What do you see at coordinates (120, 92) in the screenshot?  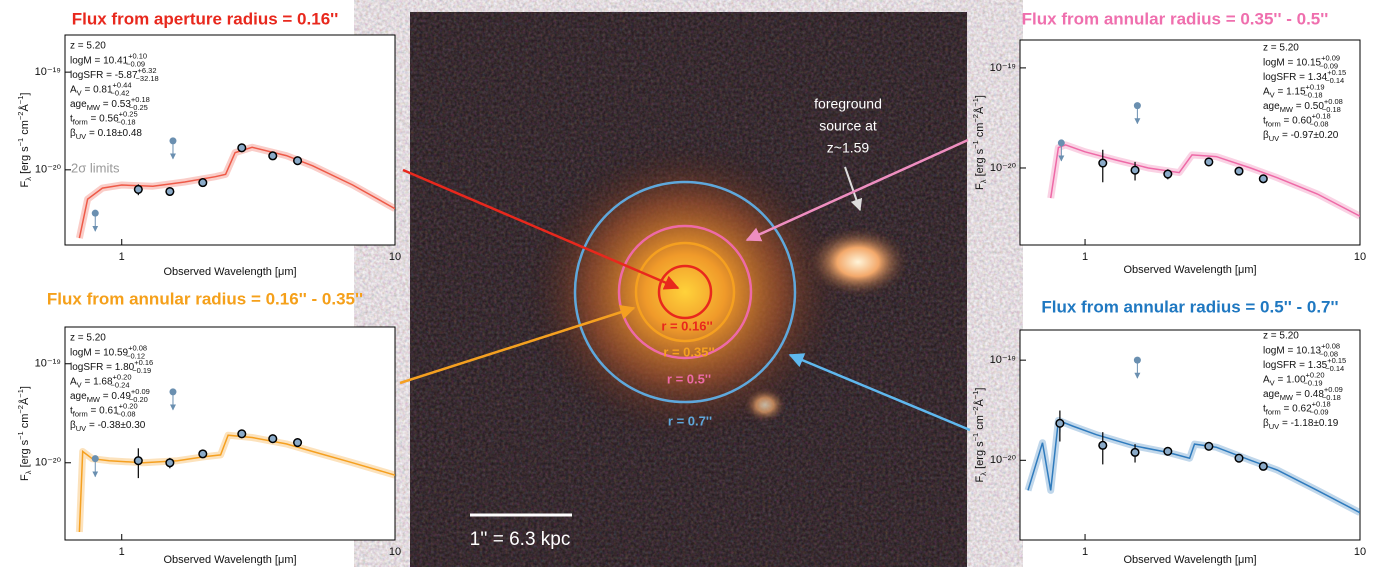 I see `text-part: −0.42` at bounding box center [120, 92].